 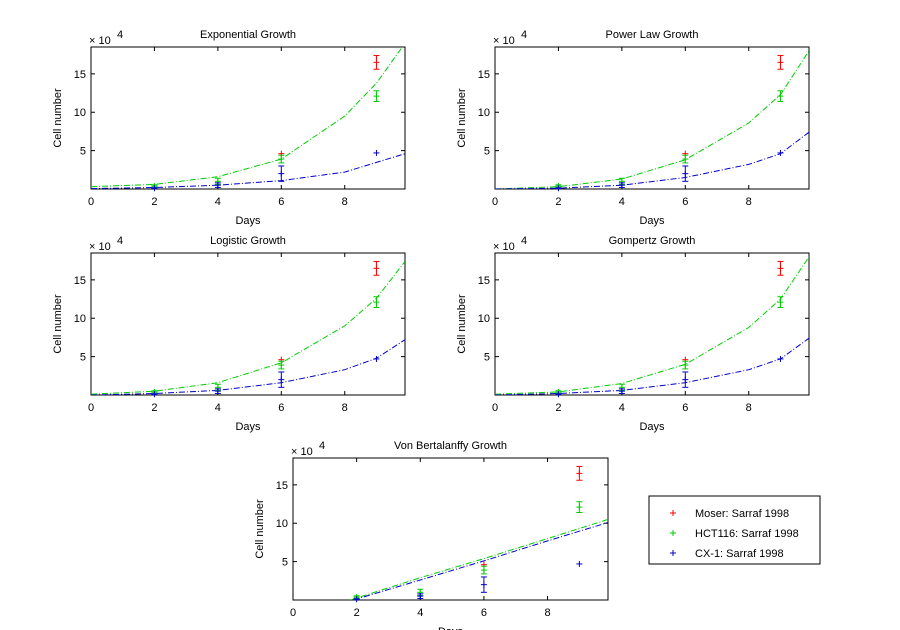 I want to click on legend-label: HCT116: Sarraf 1998, so click(x=747, y=534).